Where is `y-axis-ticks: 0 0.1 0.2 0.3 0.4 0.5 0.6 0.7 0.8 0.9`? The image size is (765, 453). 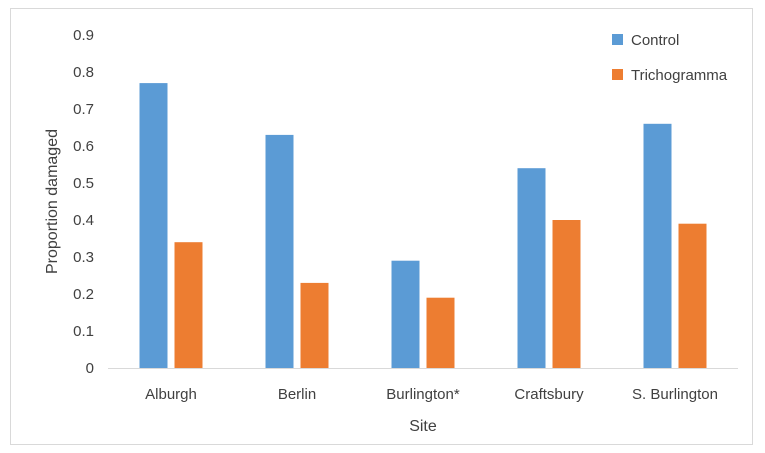
y-axis-ticks: 0 0.1 0.2 0.3 0.4 0.5 0.6 0.7 0.8 0.9 is located at coordinates (83, 202).